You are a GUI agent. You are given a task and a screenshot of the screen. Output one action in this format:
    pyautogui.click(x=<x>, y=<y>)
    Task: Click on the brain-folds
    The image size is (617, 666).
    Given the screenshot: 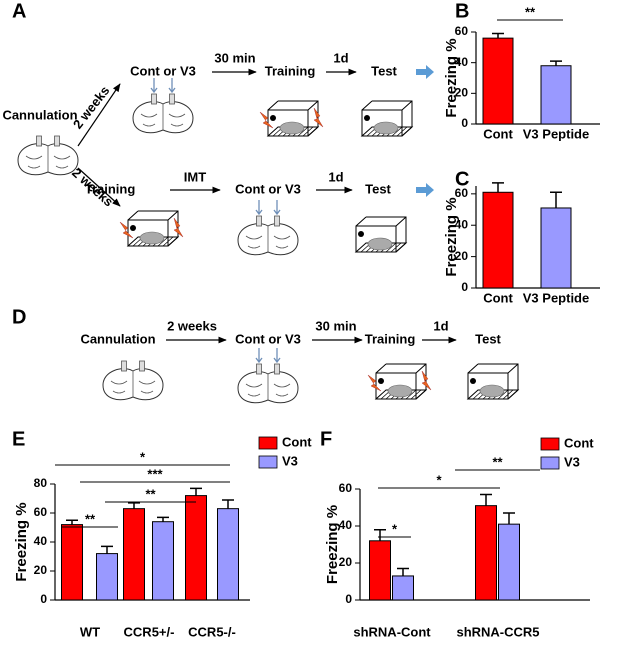 What is the action you would take?
    pyautogui.click(x=268, y=239)
    